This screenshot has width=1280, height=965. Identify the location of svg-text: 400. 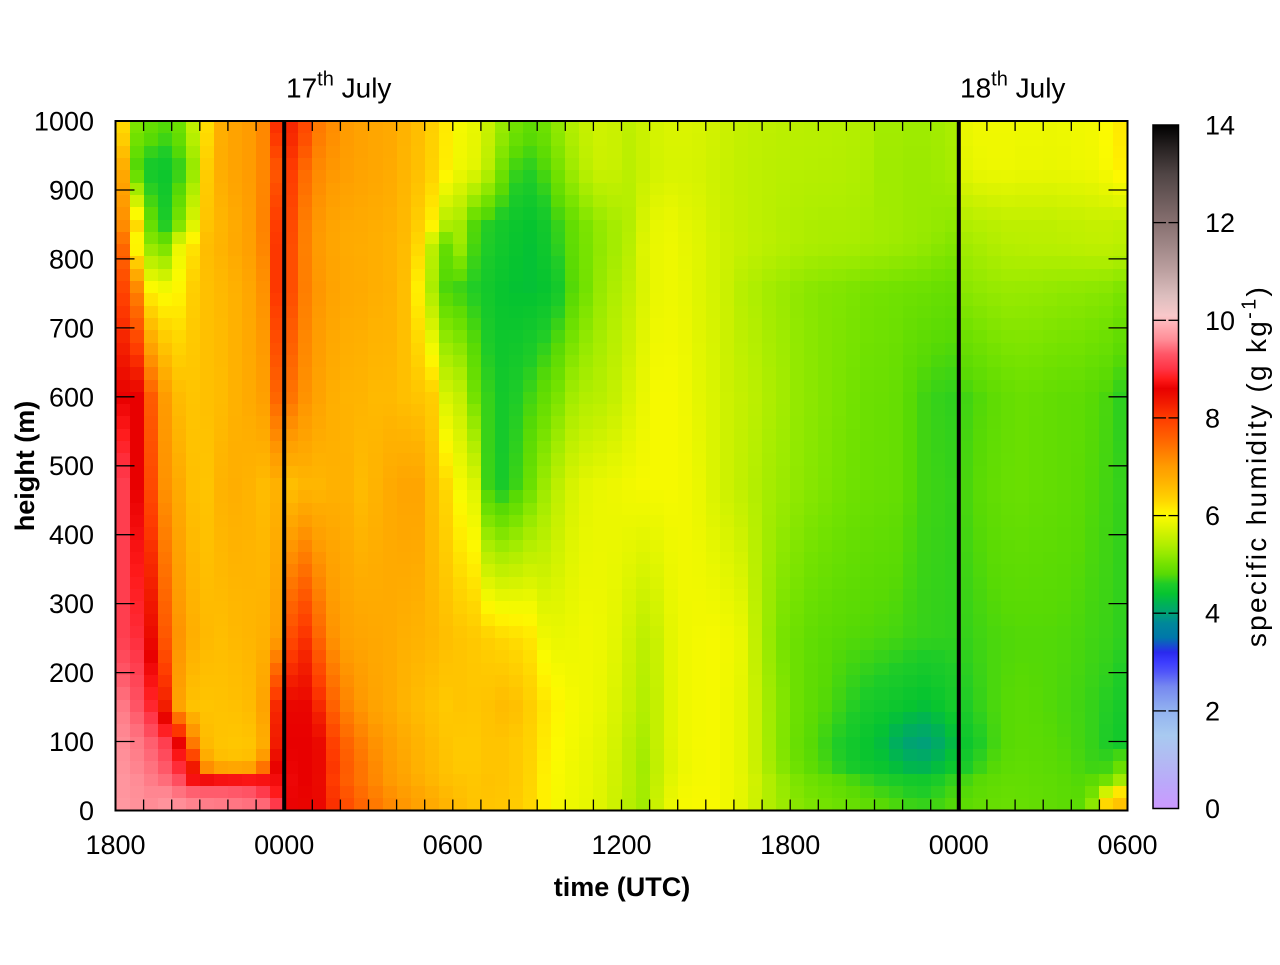
(71, 535).